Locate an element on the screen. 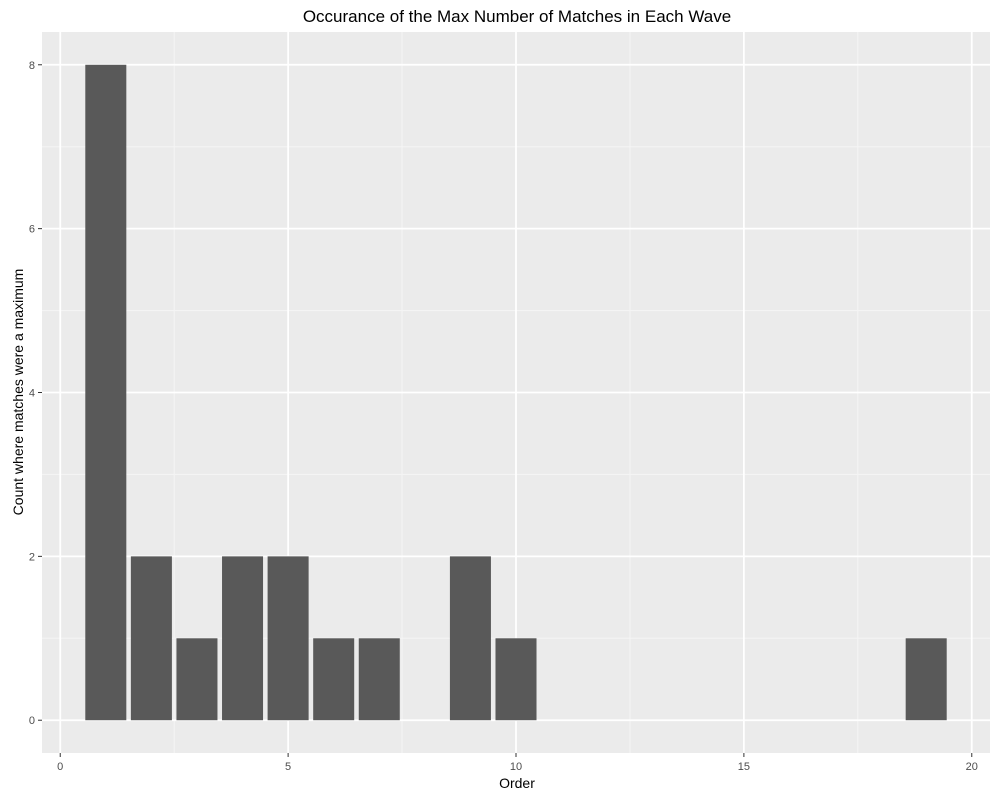 This screenshot has height=799, width=1000. x-axis-label: Order is located at coordinates (517, 783).